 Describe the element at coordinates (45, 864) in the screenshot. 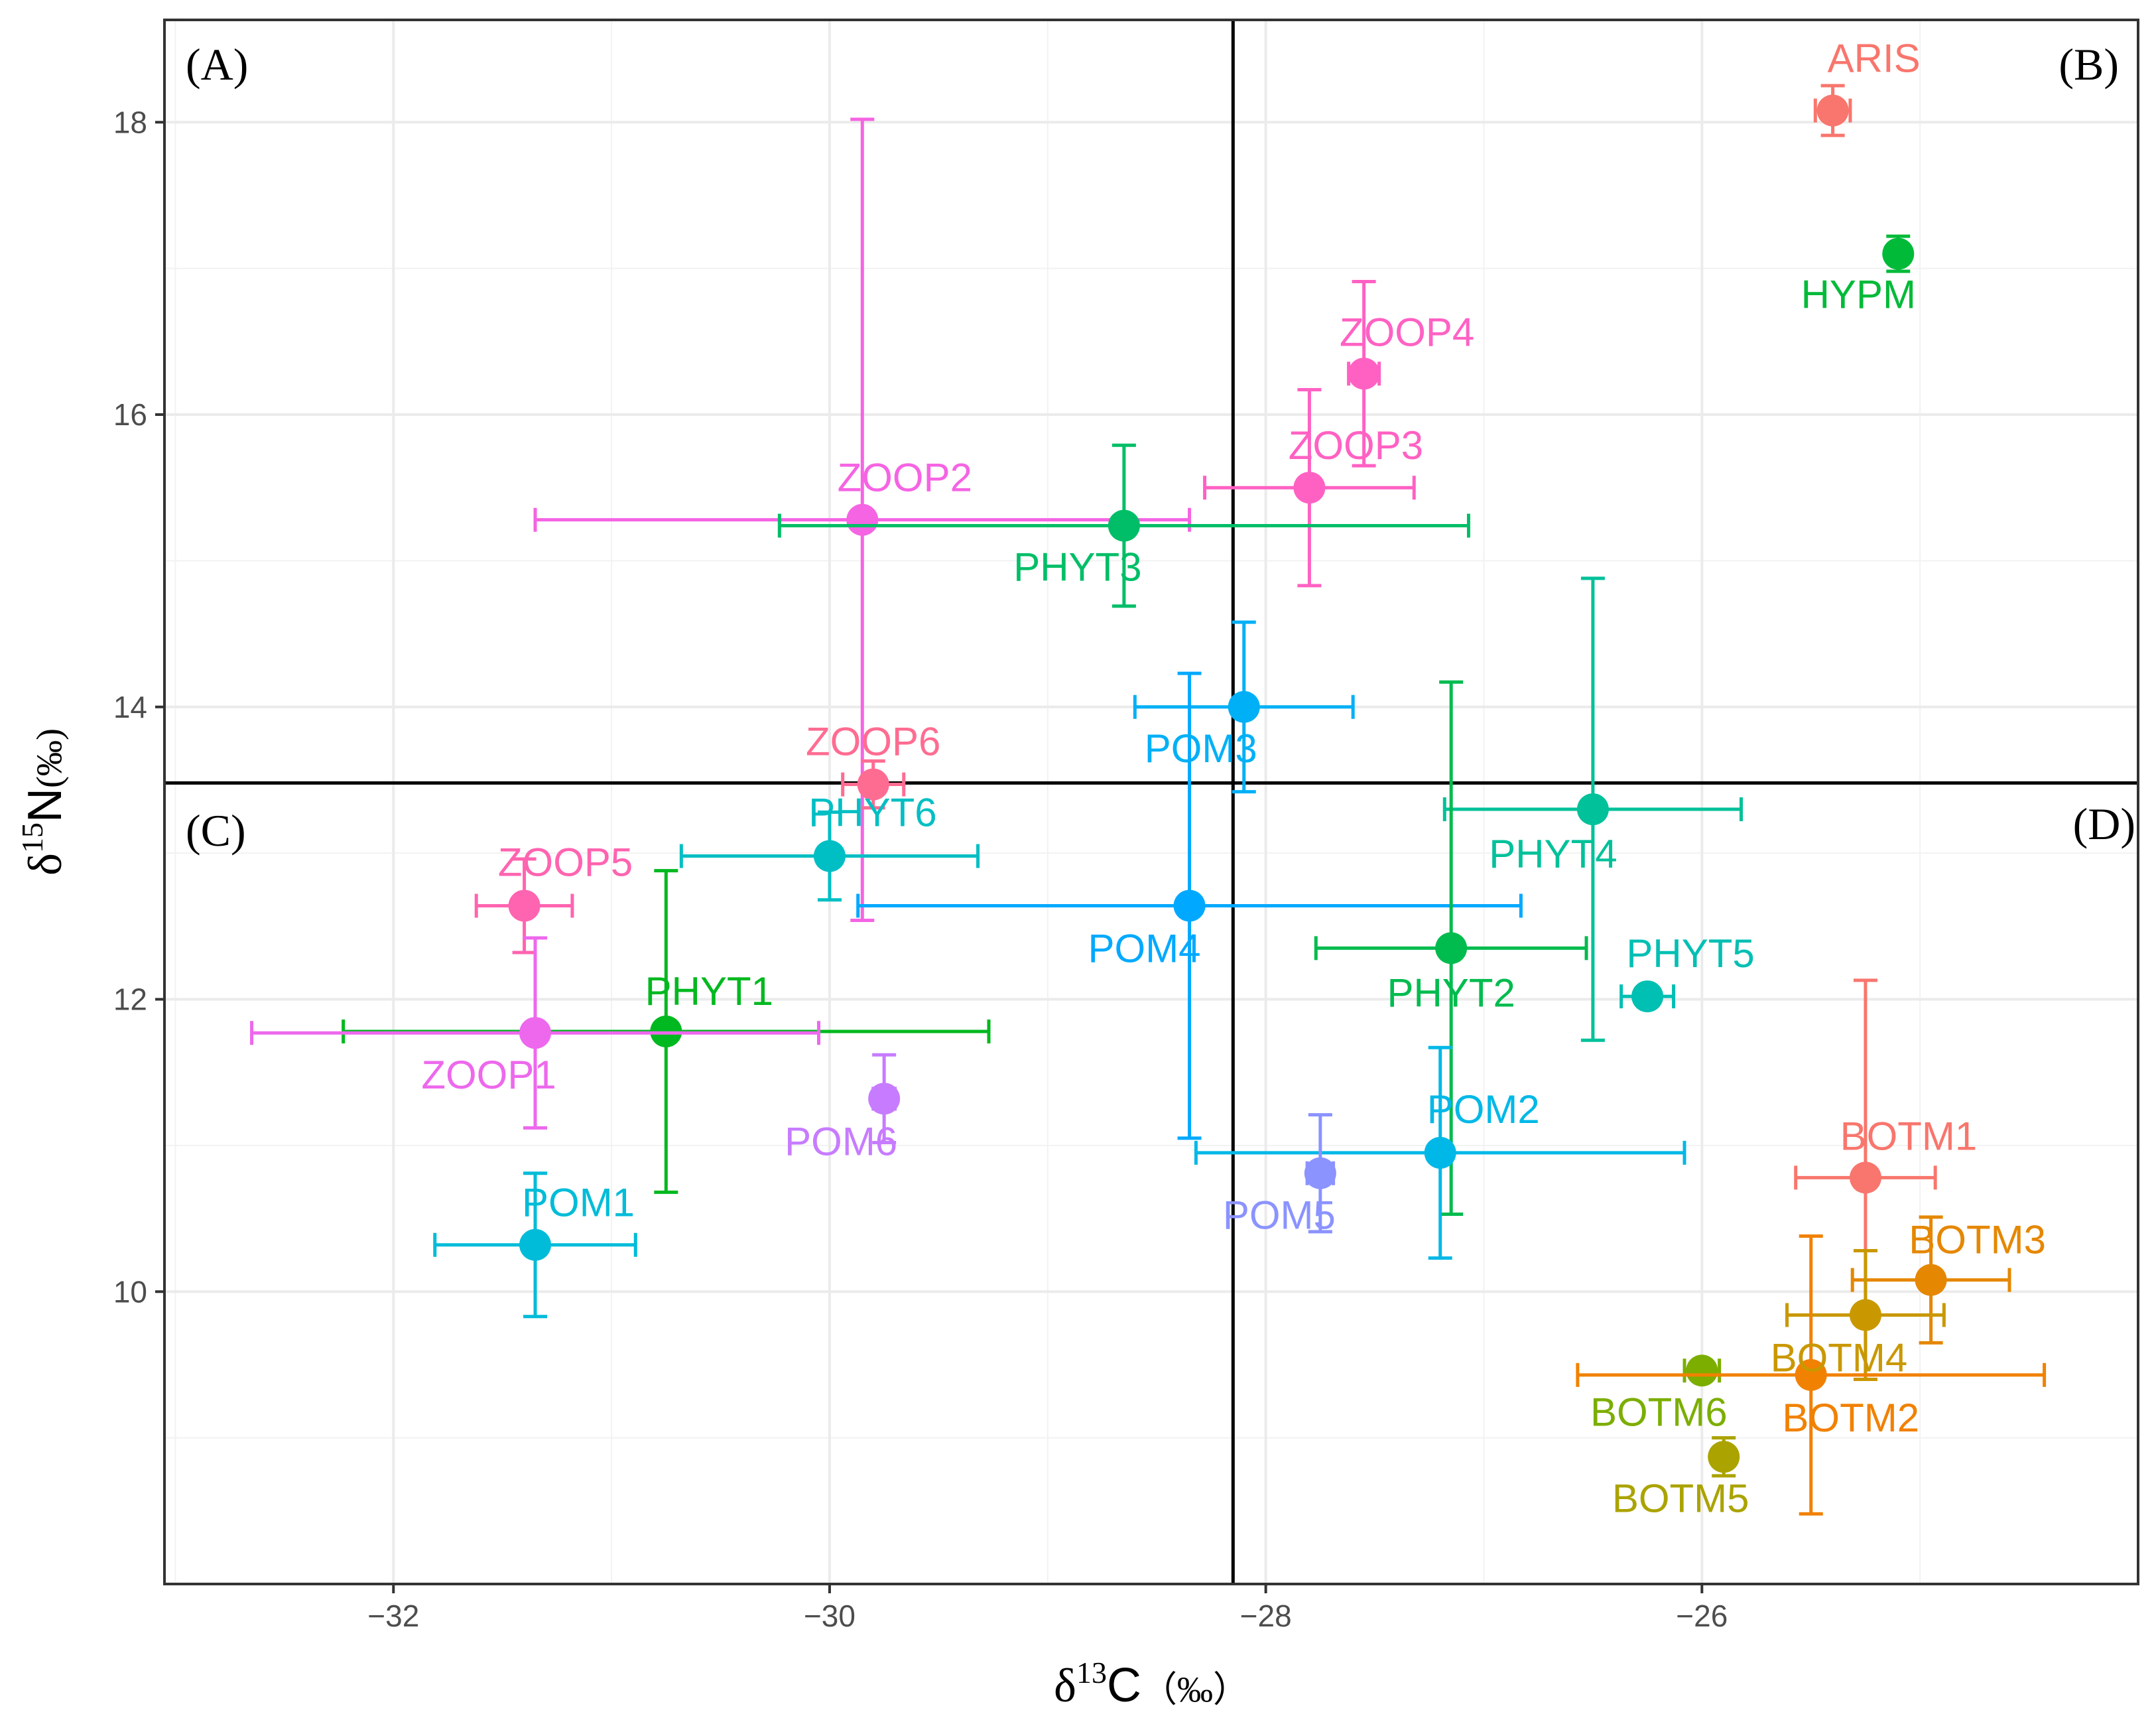

I see `y-axis-title-prefix: δ` at that location.